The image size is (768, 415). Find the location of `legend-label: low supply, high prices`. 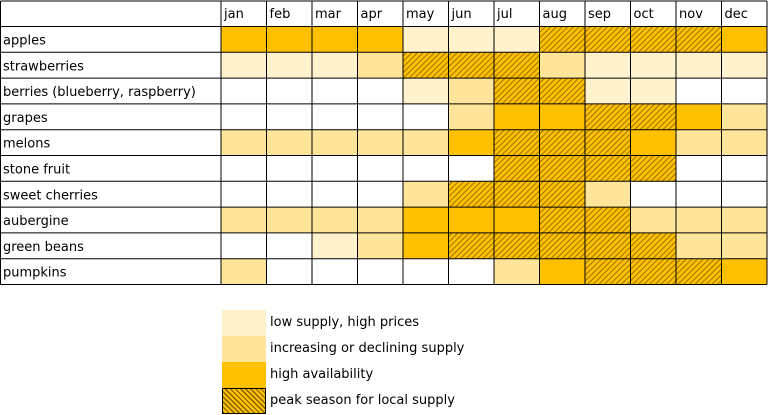

legend-label: low supply, high prices is located at coordinates (345, 322).